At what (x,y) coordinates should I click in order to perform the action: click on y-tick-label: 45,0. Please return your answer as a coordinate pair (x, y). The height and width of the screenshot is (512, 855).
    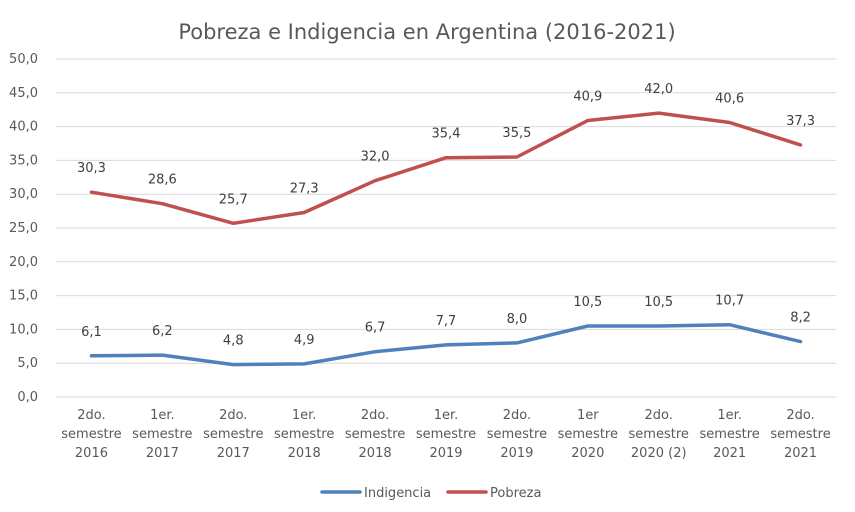
    Looking at the image, I should click on (23, 93).